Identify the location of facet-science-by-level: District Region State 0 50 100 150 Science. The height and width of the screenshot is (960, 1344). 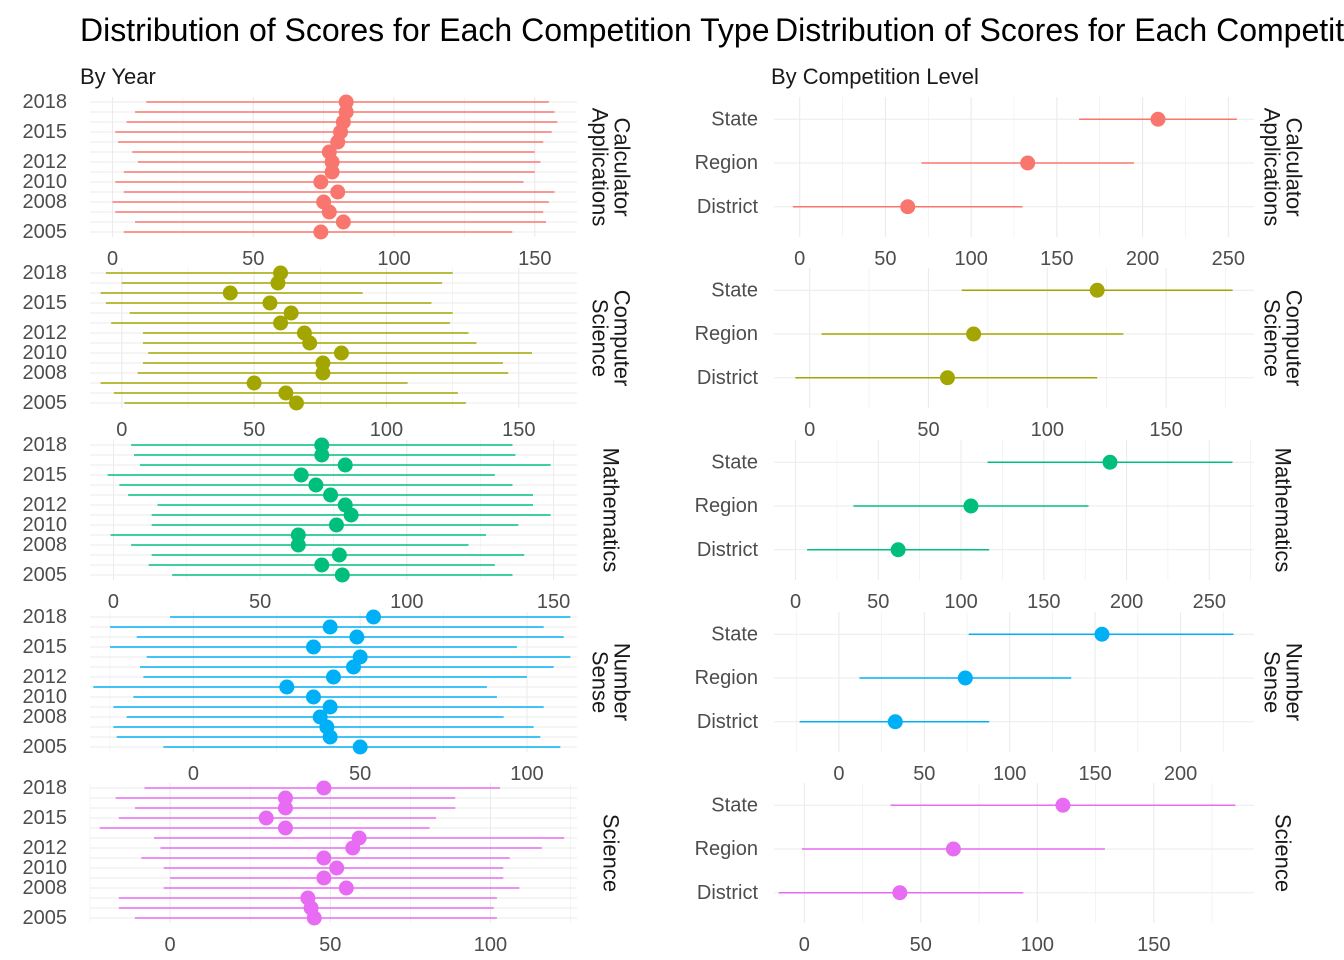
(995, 869).